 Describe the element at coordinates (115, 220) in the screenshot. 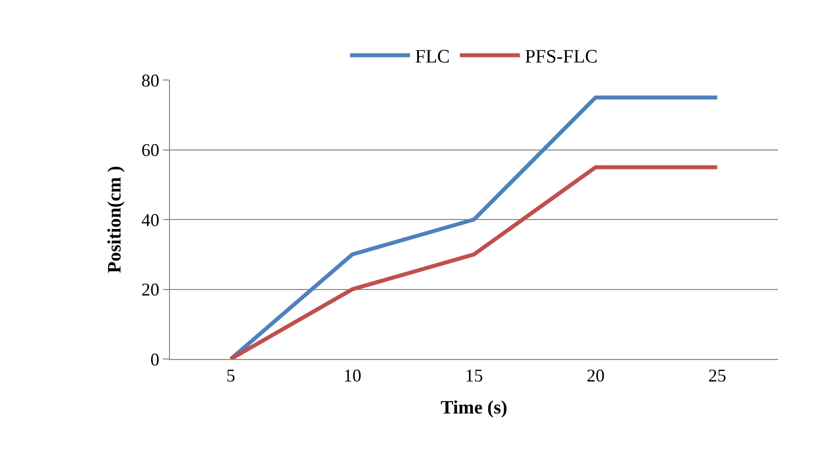

I see `y-axis-title: Position(cm )` at that location.